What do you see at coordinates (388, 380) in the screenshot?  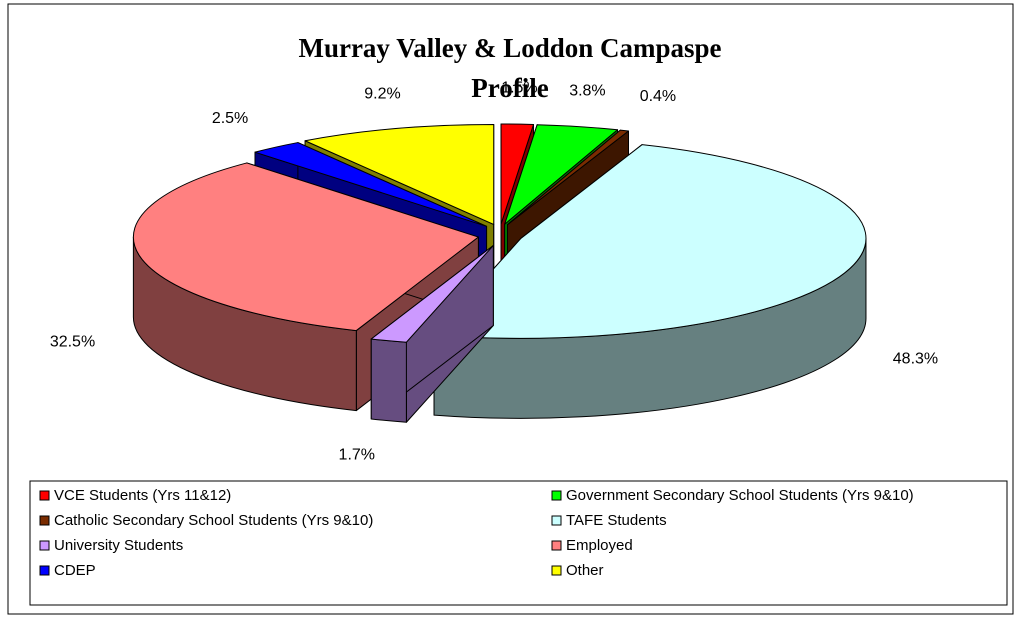 I see `slice-wall` at bounding box center [388, 380].